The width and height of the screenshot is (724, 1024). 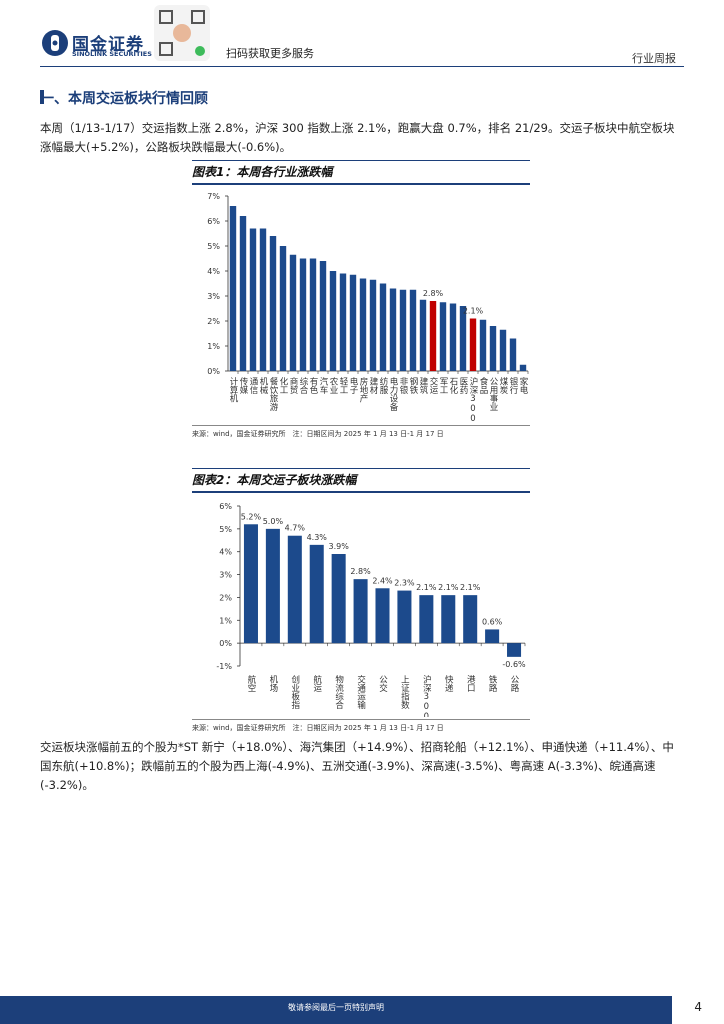 What do you see at coordinates (426, 695) in the screenshot?
I see `x-tick-label: 沪深300` at bounding box center [426, 695].